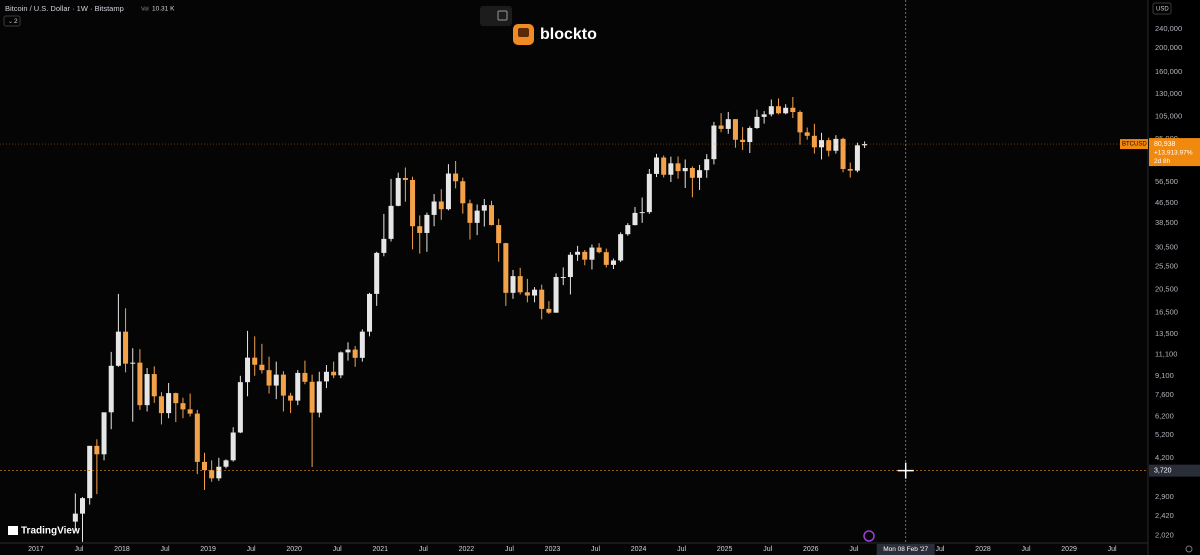 The image size is (1200, 555). Describe the element at coordinates (1164, 394) in the screenshot. I see `y-tick-label: 7,600` at that location.